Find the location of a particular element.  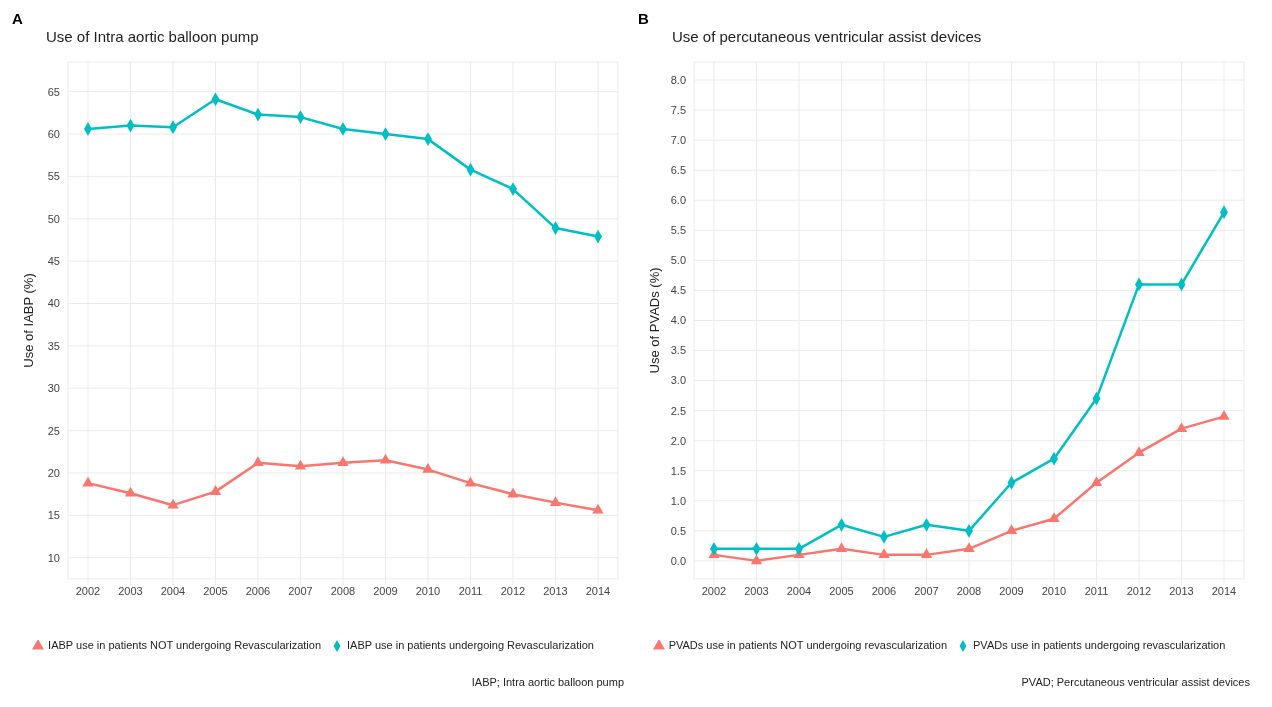

y-tick-label: 5.5 is located at coordinates (678, 230).